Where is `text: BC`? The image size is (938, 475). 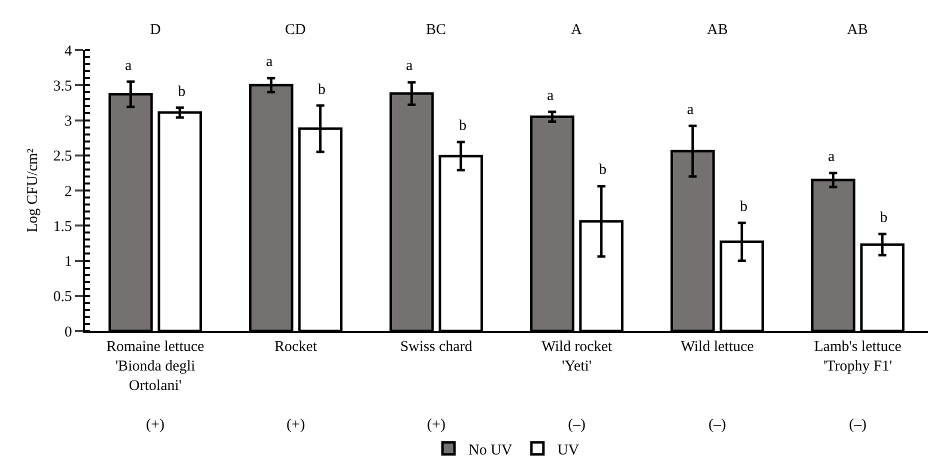 text: BC is located at coordinates (436, 30).